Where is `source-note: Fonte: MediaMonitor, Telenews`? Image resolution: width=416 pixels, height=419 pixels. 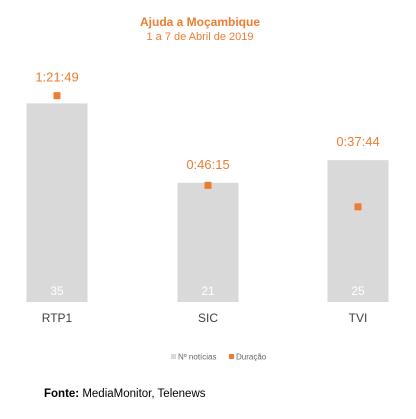
source-note: Fonte: MediaMonitor, Telenews is located at coordinates (125, 394).